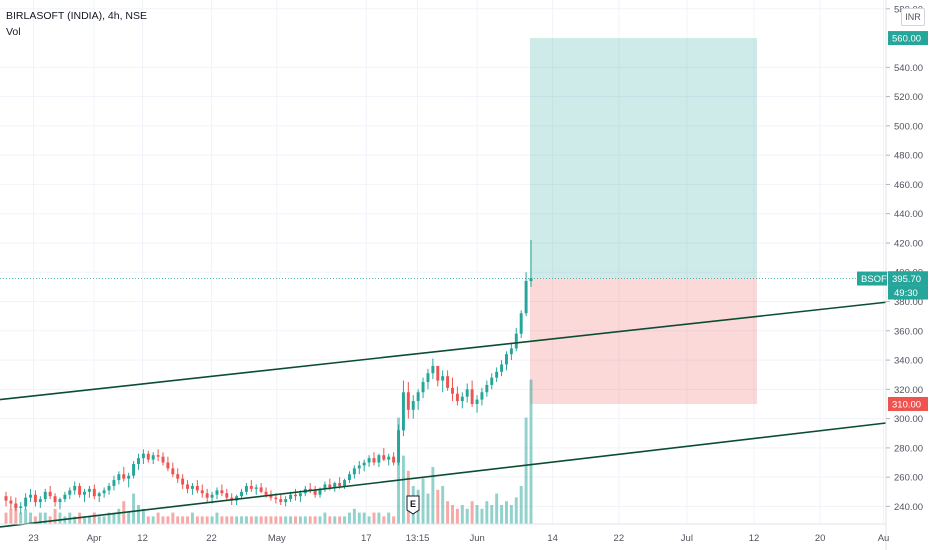 The height and width of the screenshot is (550, 932). I want to click on y-tick-label: 540.00, so click(908, 68).